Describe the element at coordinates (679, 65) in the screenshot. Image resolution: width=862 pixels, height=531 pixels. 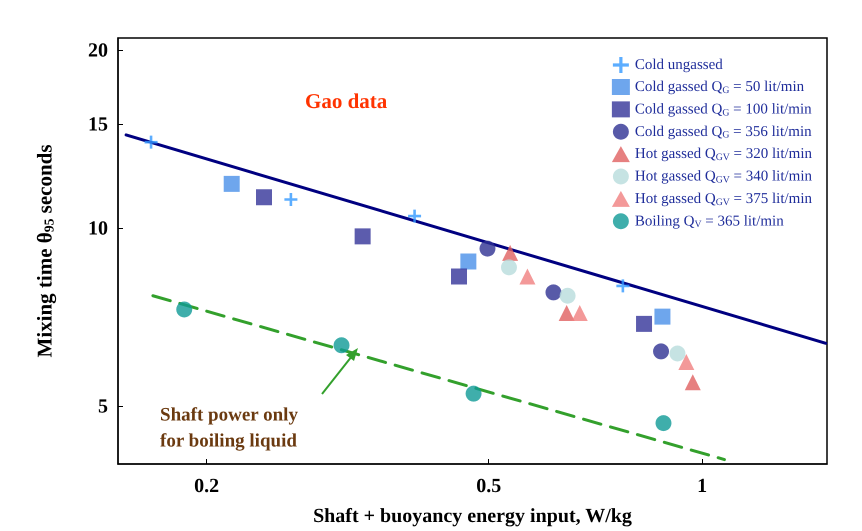
I see `legend-label: Cold ungassed` at that location.